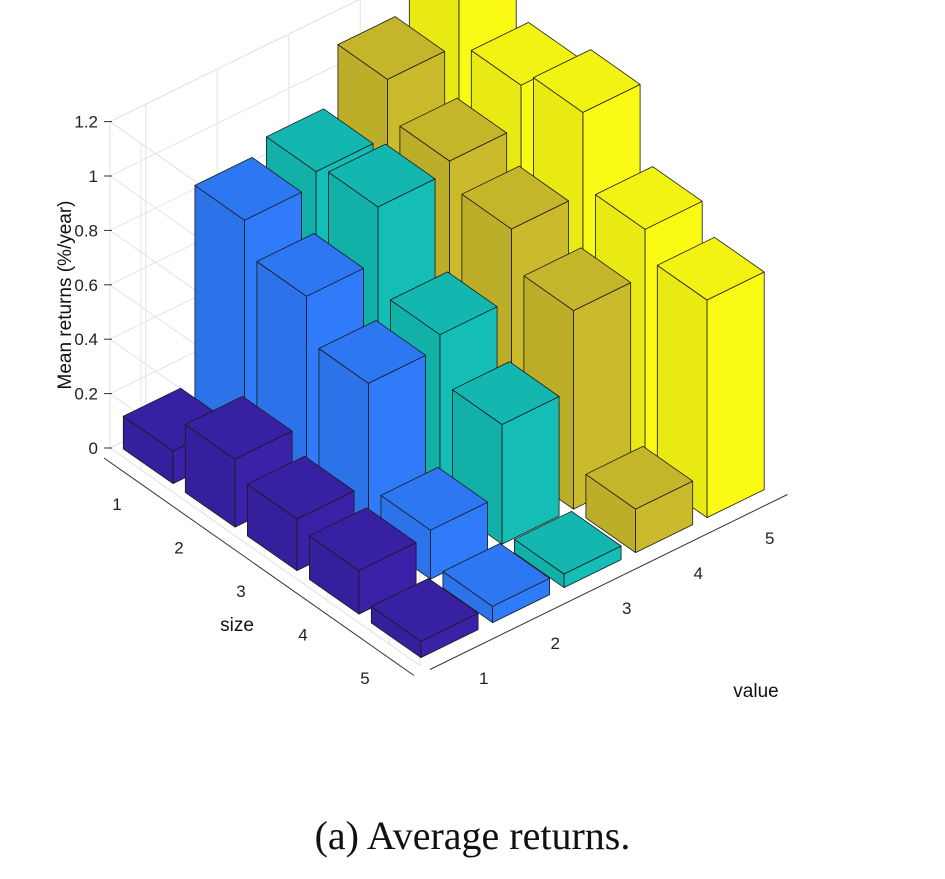 This screenshot has height=879, width=945. I want to click on size-tick-label: 2, so click(178, 547).